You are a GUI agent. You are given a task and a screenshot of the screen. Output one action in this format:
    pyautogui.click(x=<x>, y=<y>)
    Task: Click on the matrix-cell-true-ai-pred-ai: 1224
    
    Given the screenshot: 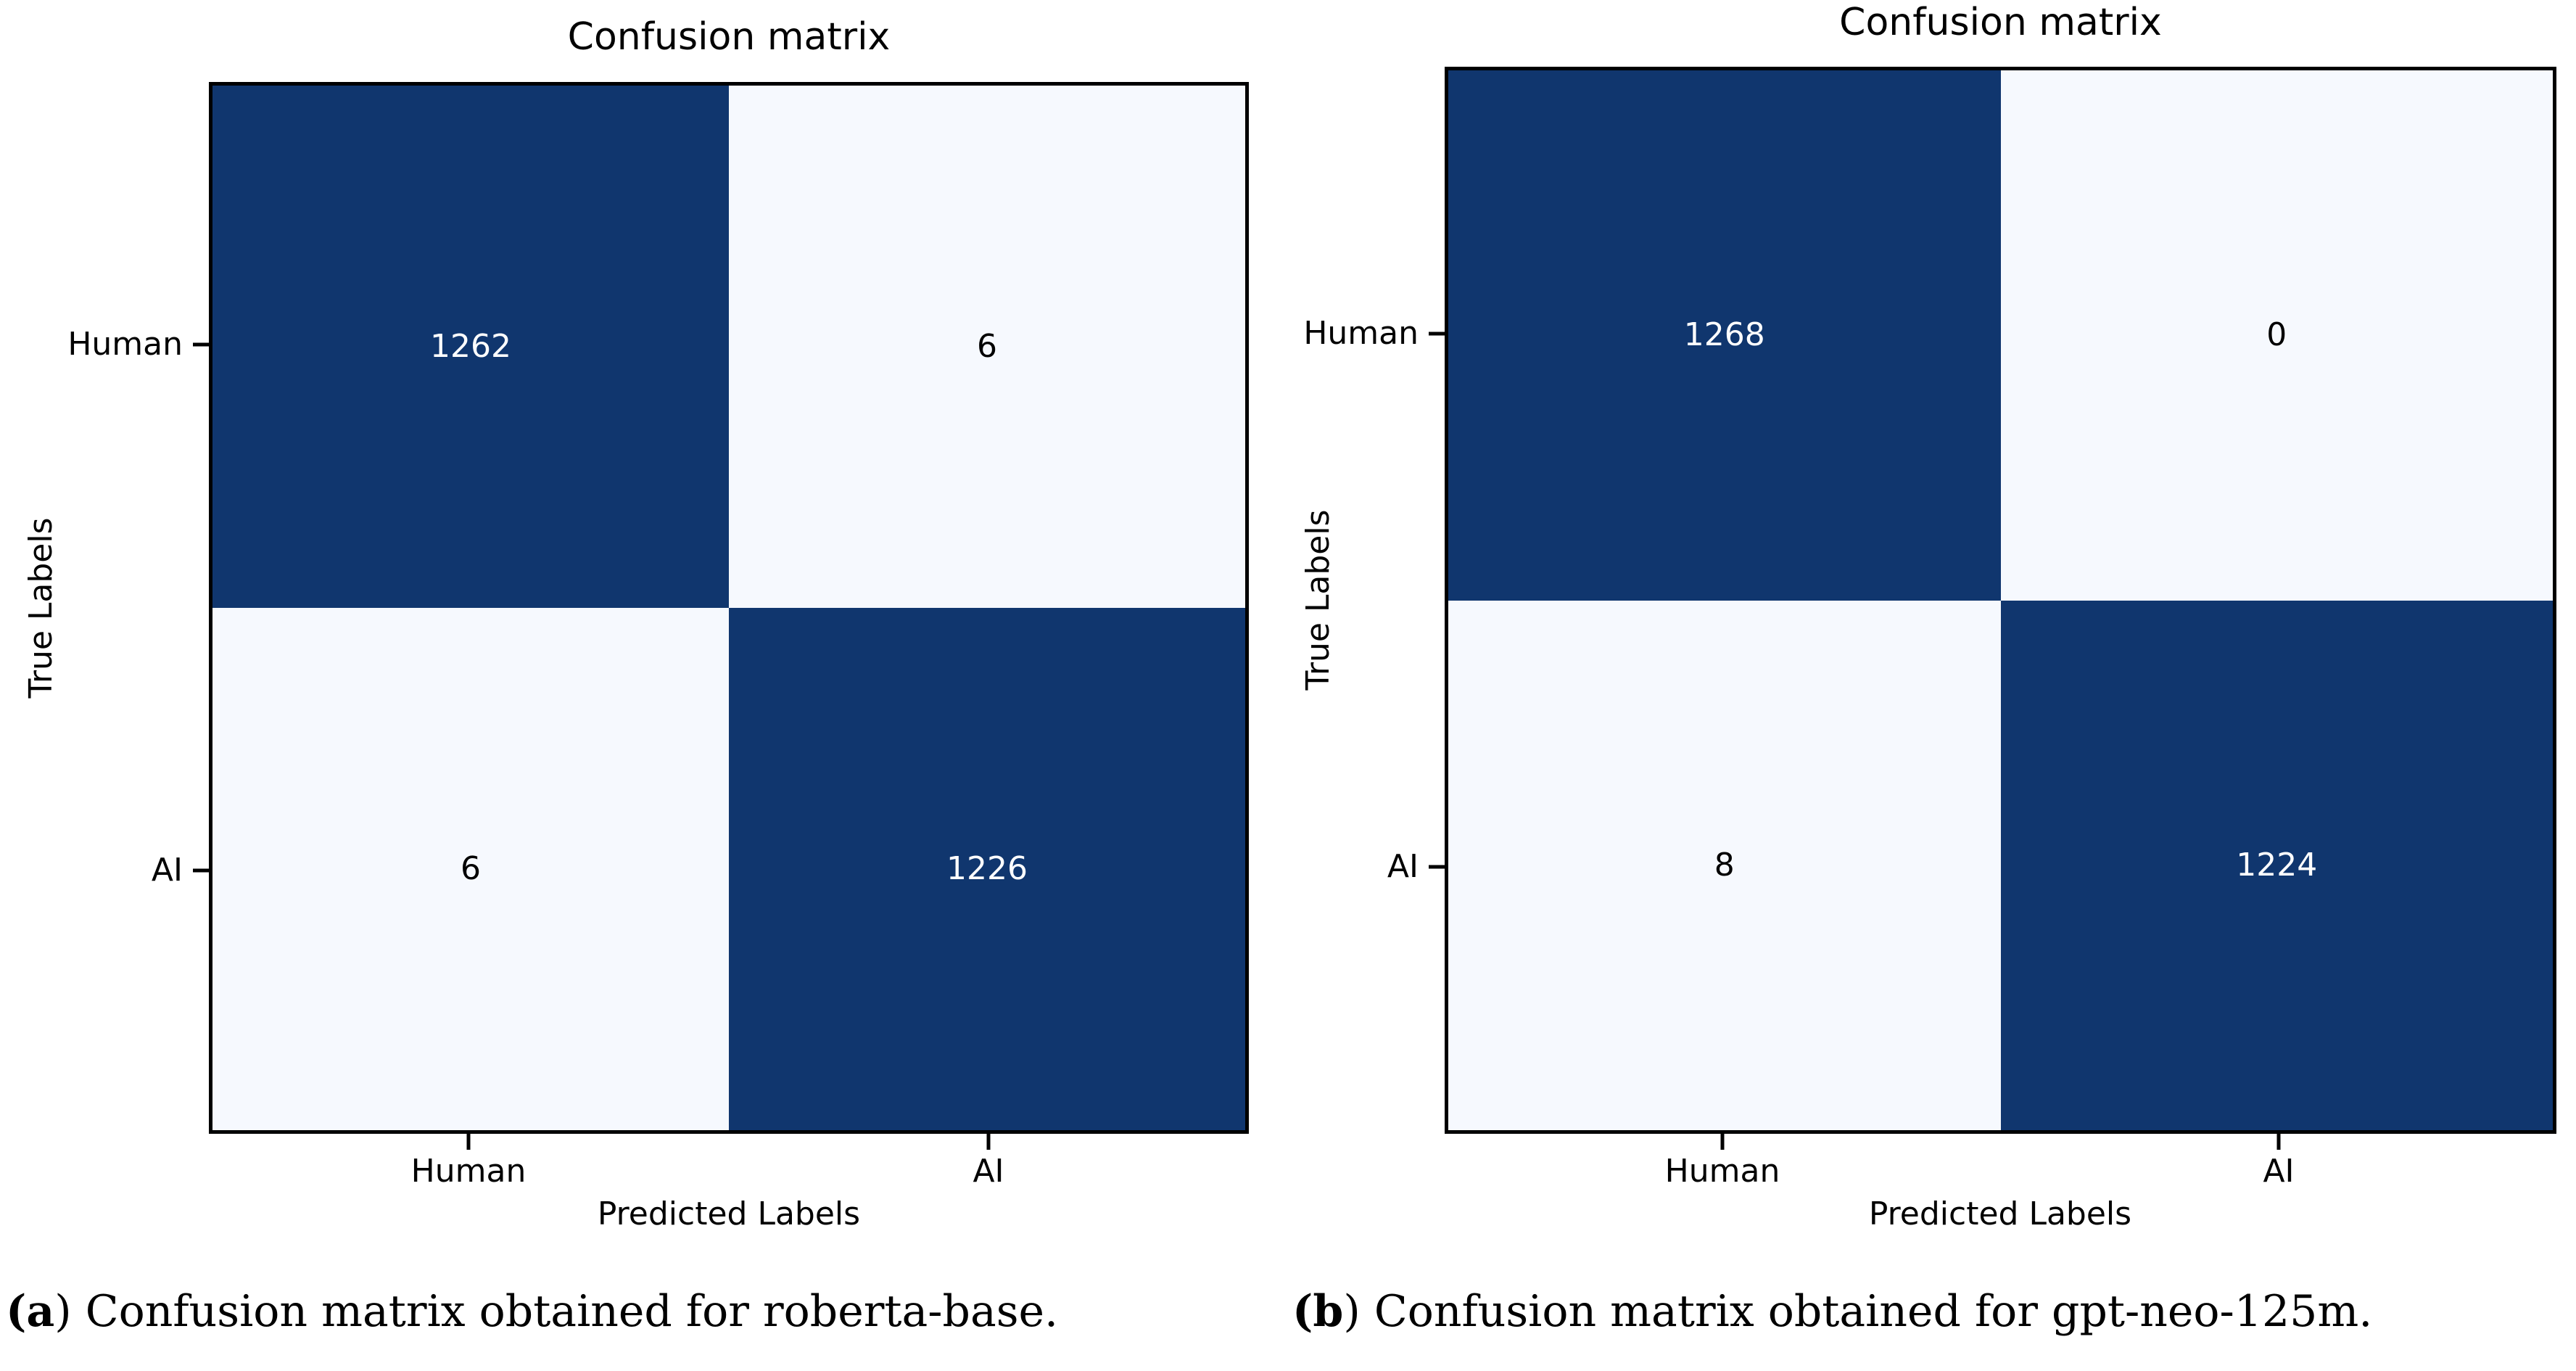 What is the action you would take?
    pyautogui.click(x=2276, y=865)
    